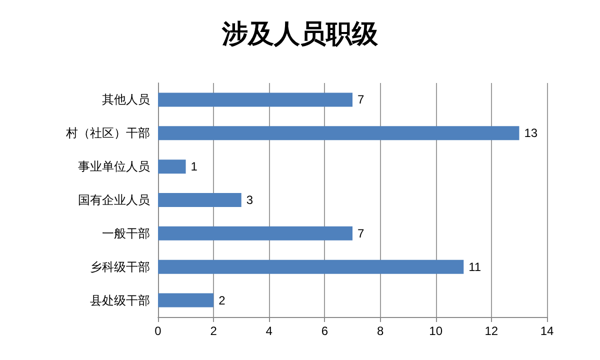 The width and height of the screenshot is (600, 360). I want to click on y-tick-label: 事业单位人员, so click(114, 167).